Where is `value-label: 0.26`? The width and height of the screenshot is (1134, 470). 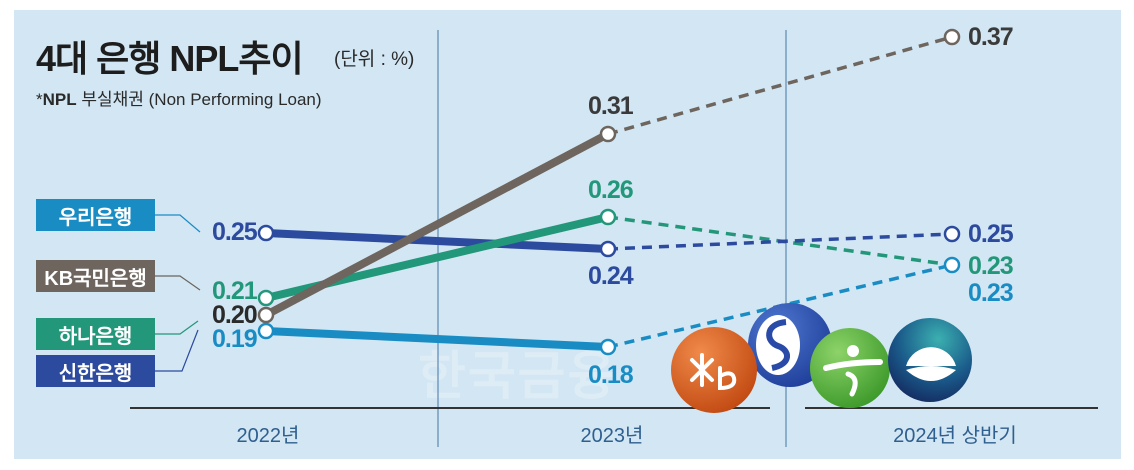 value-label: 0.26 is located at coordinates (611, 190).